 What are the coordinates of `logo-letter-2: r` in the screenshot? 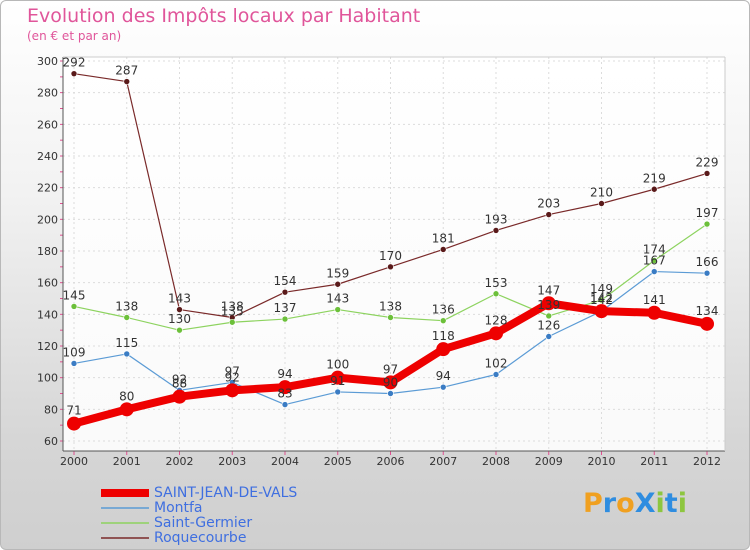 It's located at (609, 503).